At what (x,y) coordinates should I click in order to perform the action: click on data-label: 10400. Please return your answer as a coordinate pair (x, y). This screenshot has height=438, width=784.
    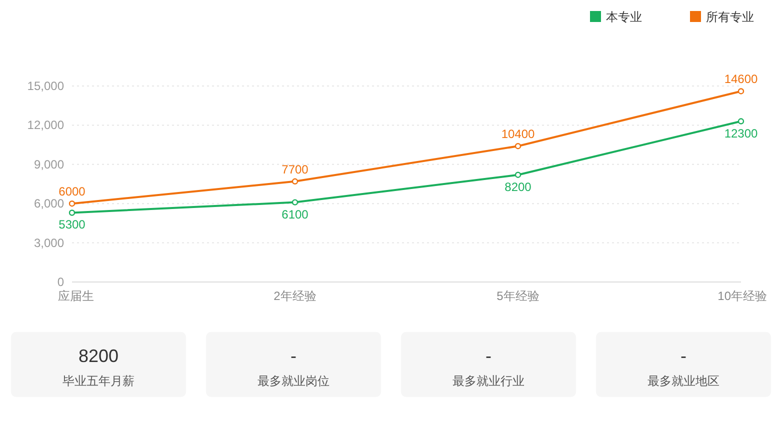
    Looking at the image, I should click on (518, 134).